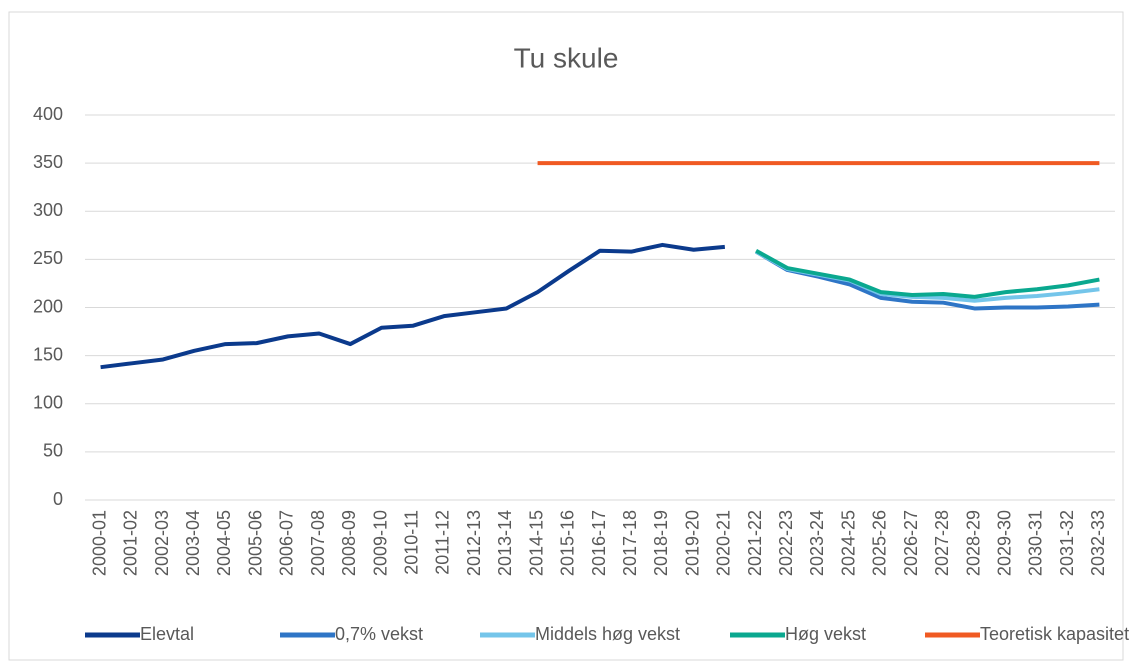 The width and height of the screenshot is (1132, 668). What do you see at coordinates (193, 543) in the screenshot?
I see `x-tick-label: 2003-04` at bounding box center [193, 543].